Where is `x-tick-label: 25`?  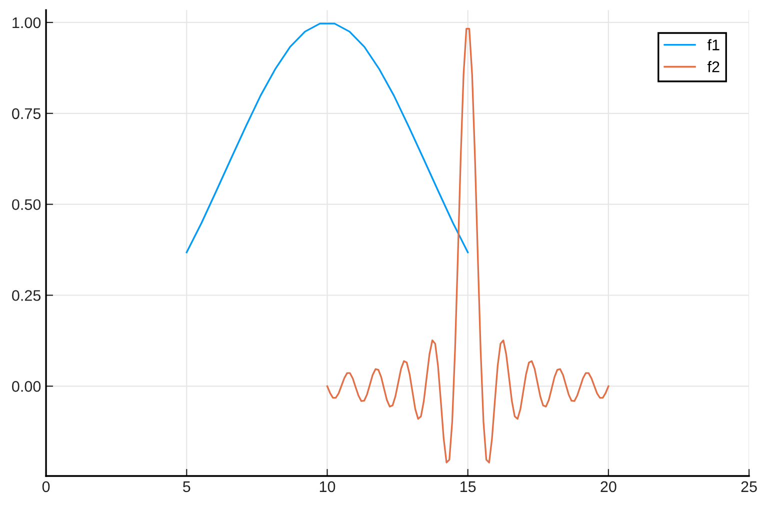 x-tick-label: 25 is located at coordinates (749, 486).